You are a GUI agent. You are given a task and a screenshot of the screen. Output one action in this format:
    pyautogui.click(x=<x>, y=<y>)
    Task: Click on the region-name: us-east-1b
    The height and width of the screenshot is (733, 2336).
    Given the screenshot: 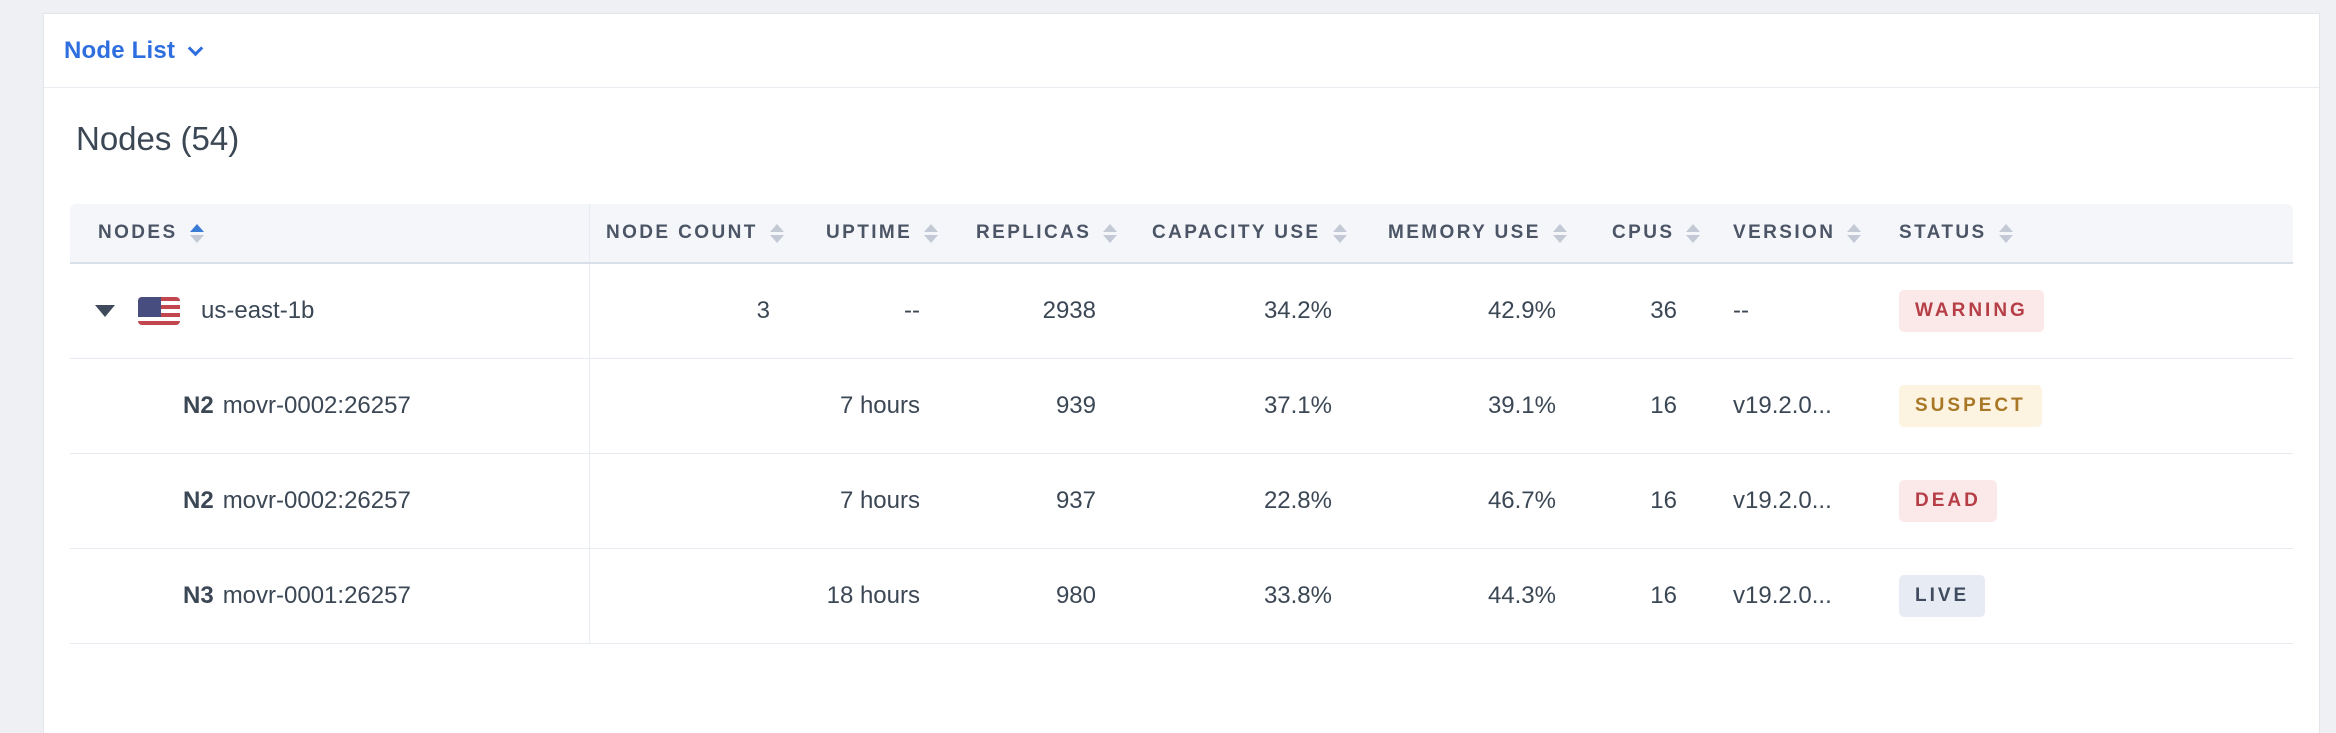 What is the action you would take?
    pyautogui.click(x=258, y=310)
    